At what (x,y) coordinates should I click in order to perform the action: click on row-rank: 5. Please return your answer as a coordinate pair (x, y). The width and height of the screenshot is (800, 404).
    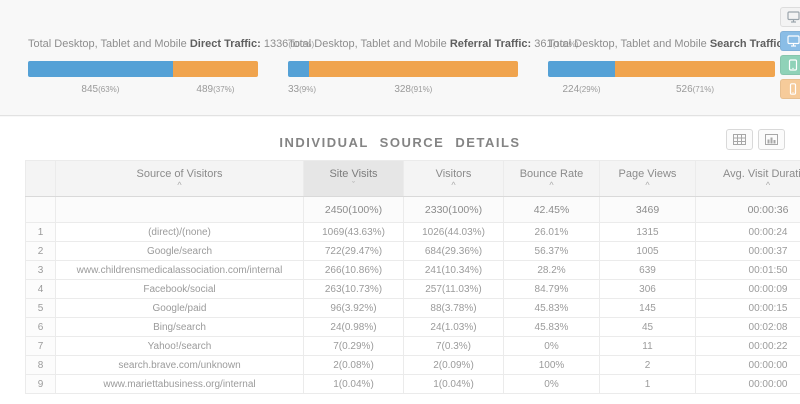
    Looking at the image, I should click on (40, 308).